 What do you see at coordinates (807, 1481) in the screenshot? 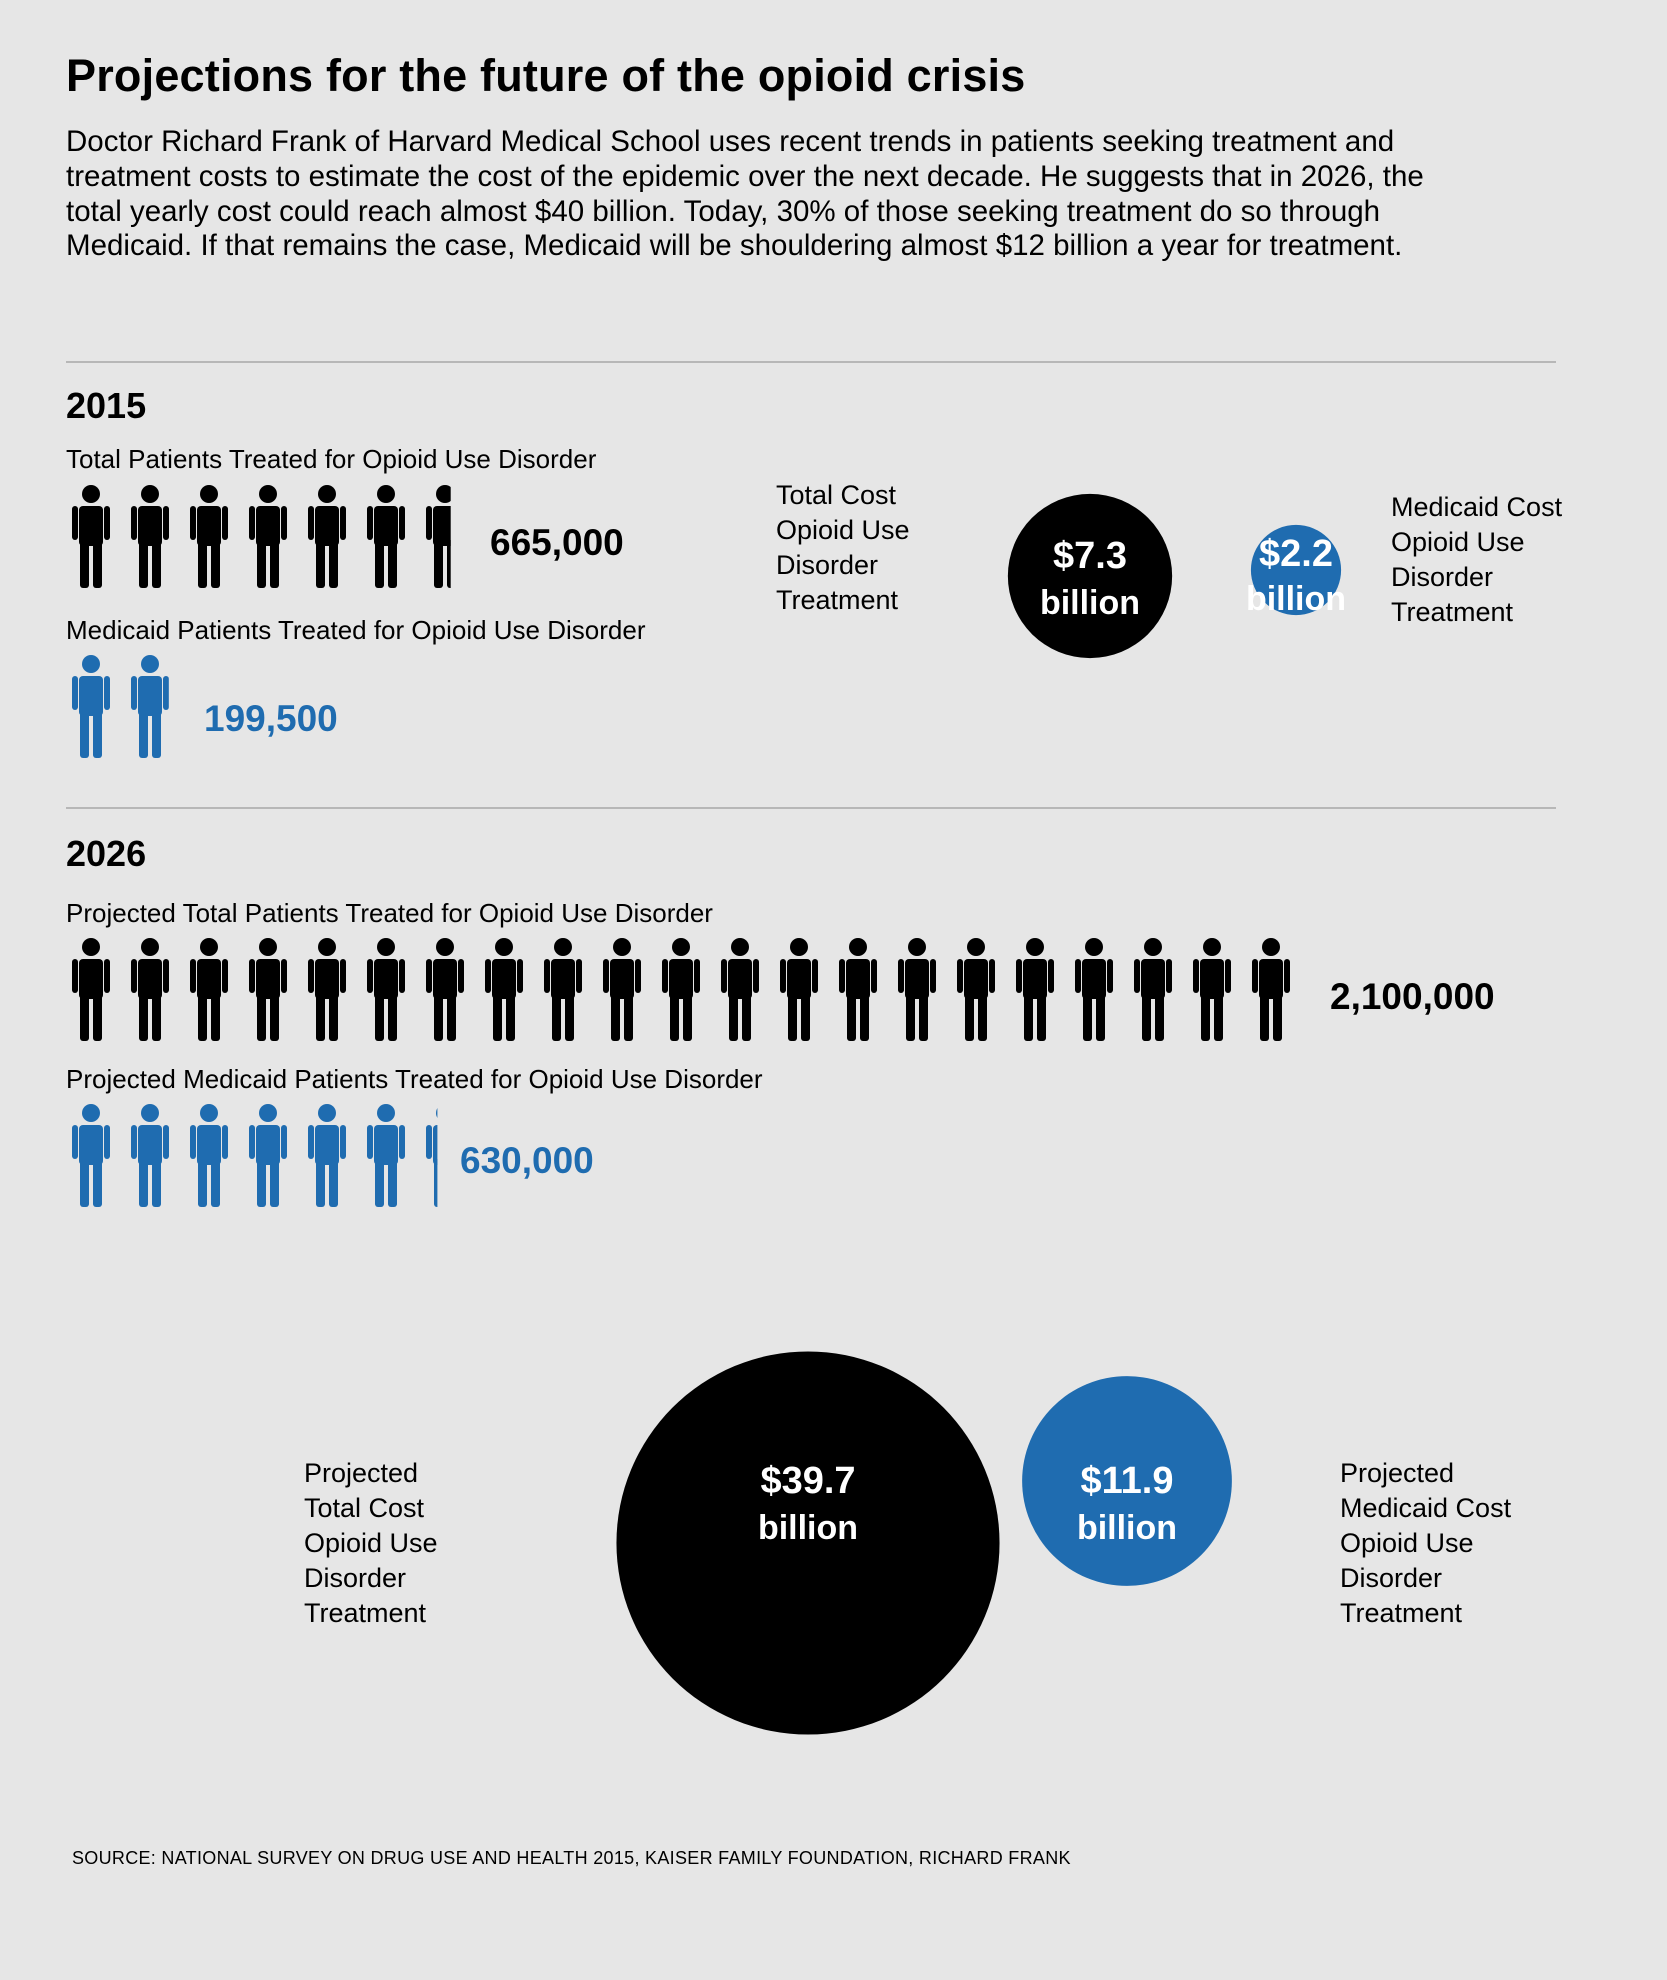
I see `total-cost-value-2026: $39.7` at bounding box center [807, 1481].